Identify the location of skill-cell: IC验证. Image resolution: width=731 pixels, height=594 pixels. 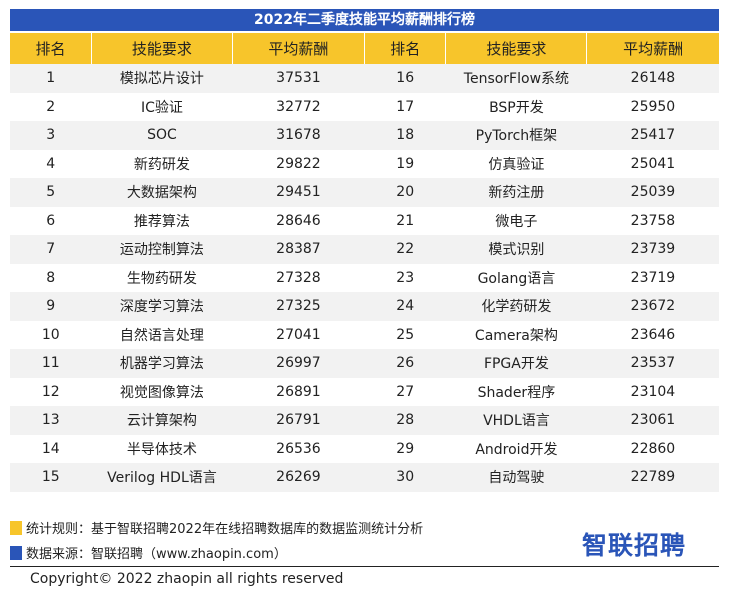
(162, 106).